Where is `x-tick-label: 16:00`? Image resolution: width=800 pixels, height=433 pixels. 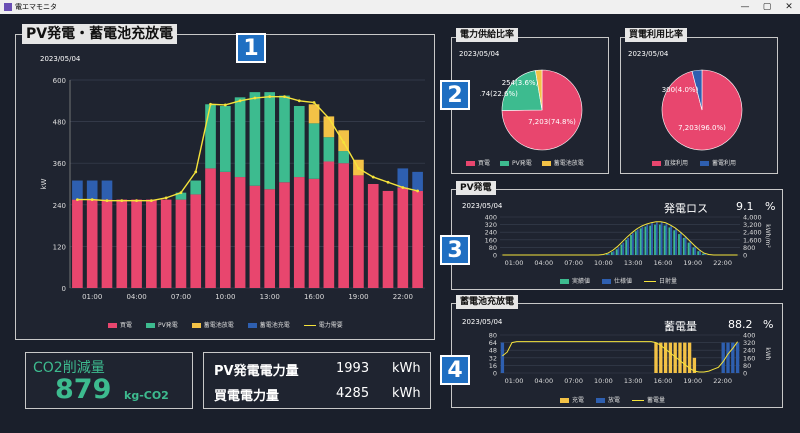
x-tick-label: 16:00 is located at coordinates (663, 263).